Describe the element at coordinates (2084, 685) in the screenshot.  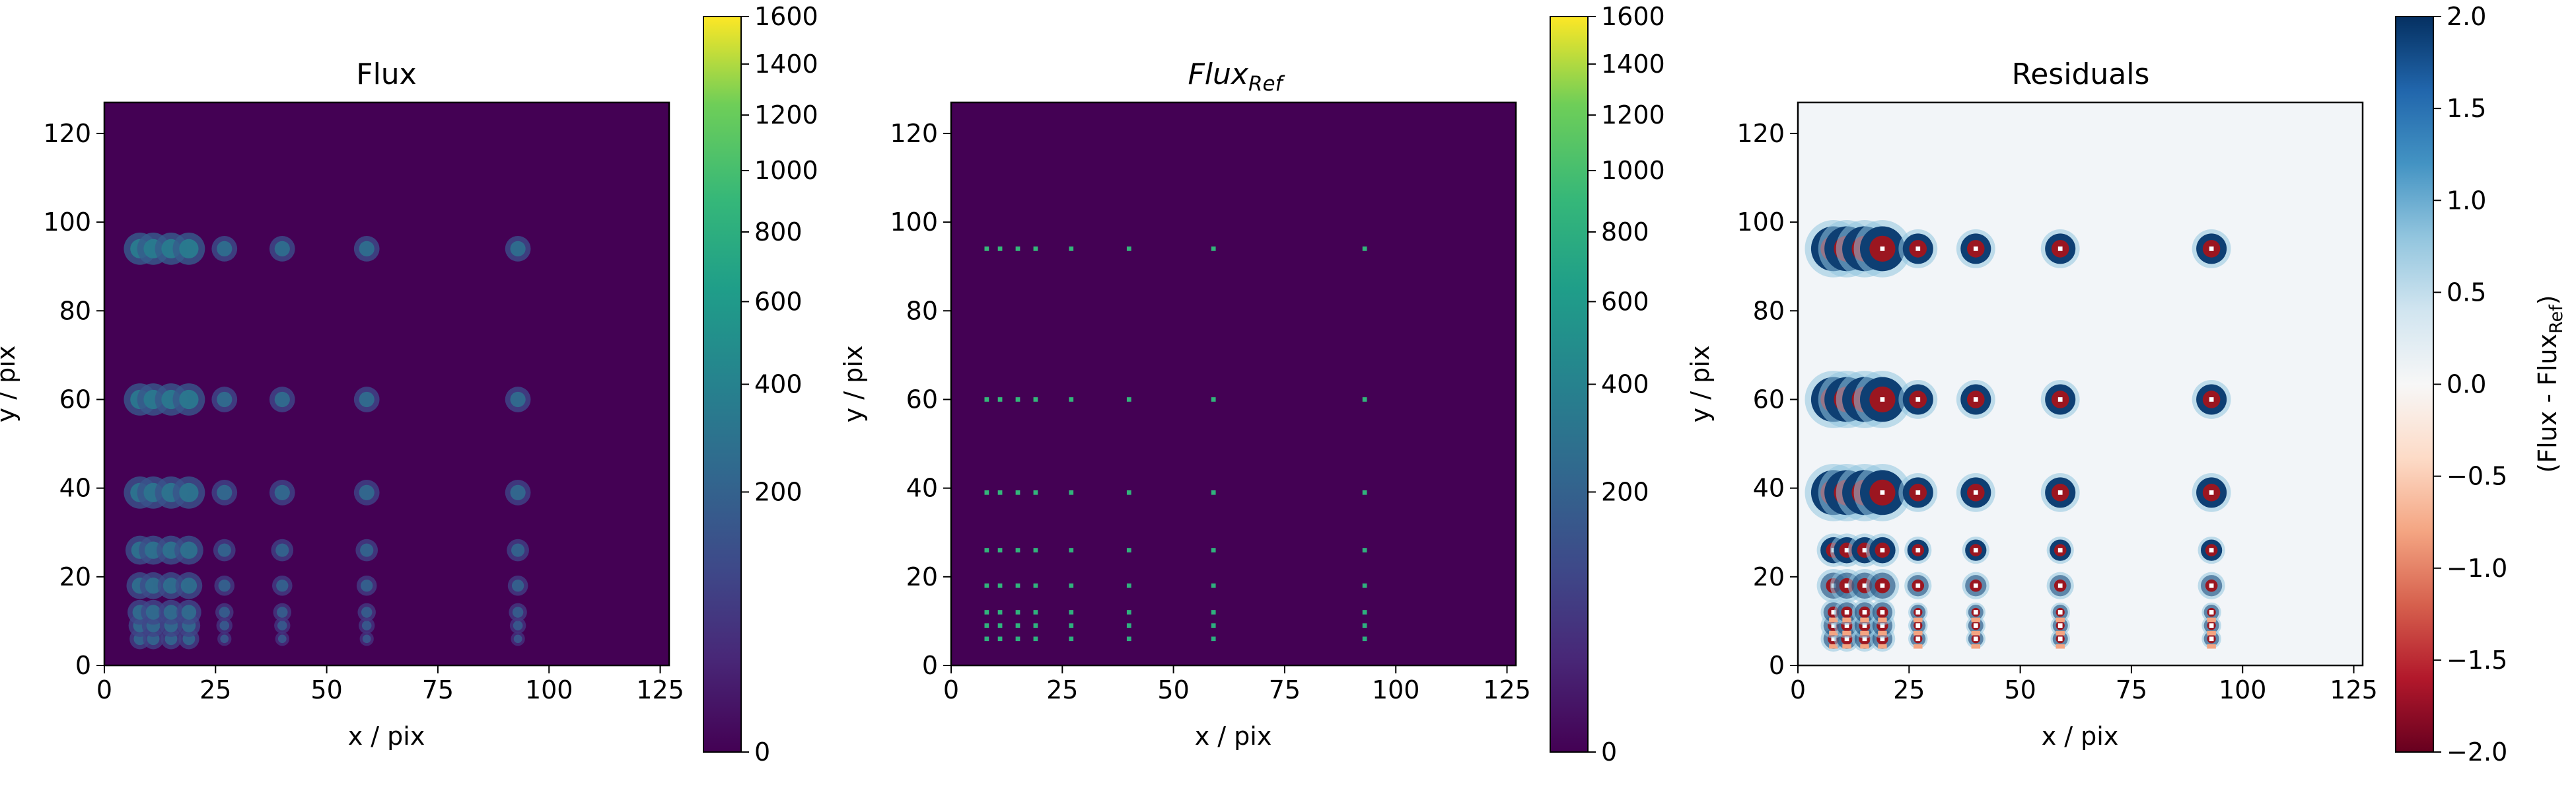
I see `residuals-x-ticks: 0 25 50 75 100 125` at that location.